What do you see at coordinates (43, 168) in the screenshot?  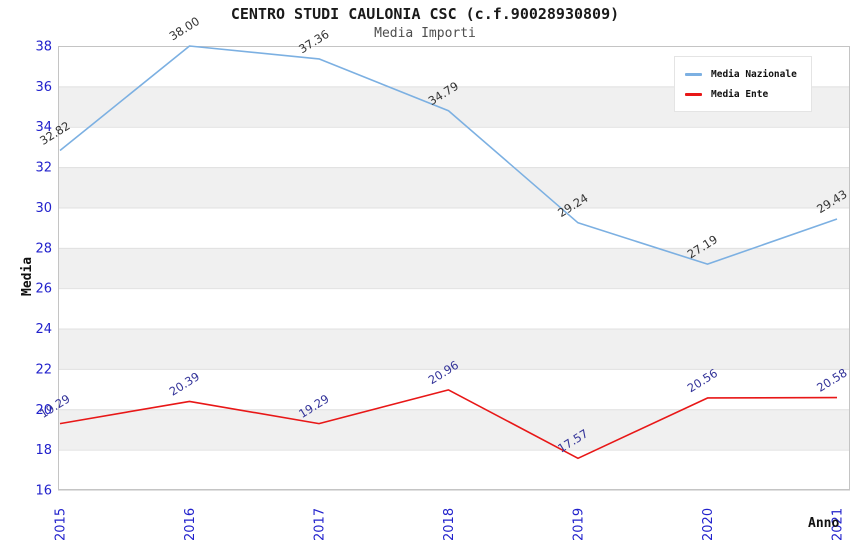 I see `y-tick-label: 32` at bounding box center [43, 168].